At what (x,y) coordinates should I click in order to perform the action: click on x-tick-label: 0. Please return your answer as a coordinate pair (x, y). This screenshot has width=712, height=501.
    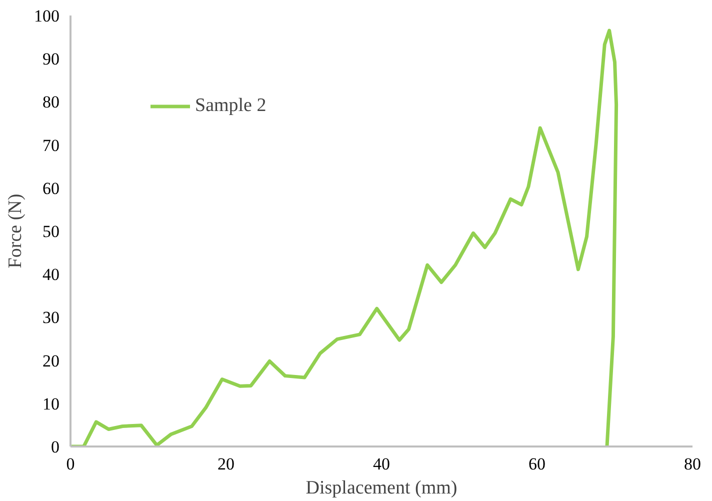
    Looking at the image, I should click on (70, 464).